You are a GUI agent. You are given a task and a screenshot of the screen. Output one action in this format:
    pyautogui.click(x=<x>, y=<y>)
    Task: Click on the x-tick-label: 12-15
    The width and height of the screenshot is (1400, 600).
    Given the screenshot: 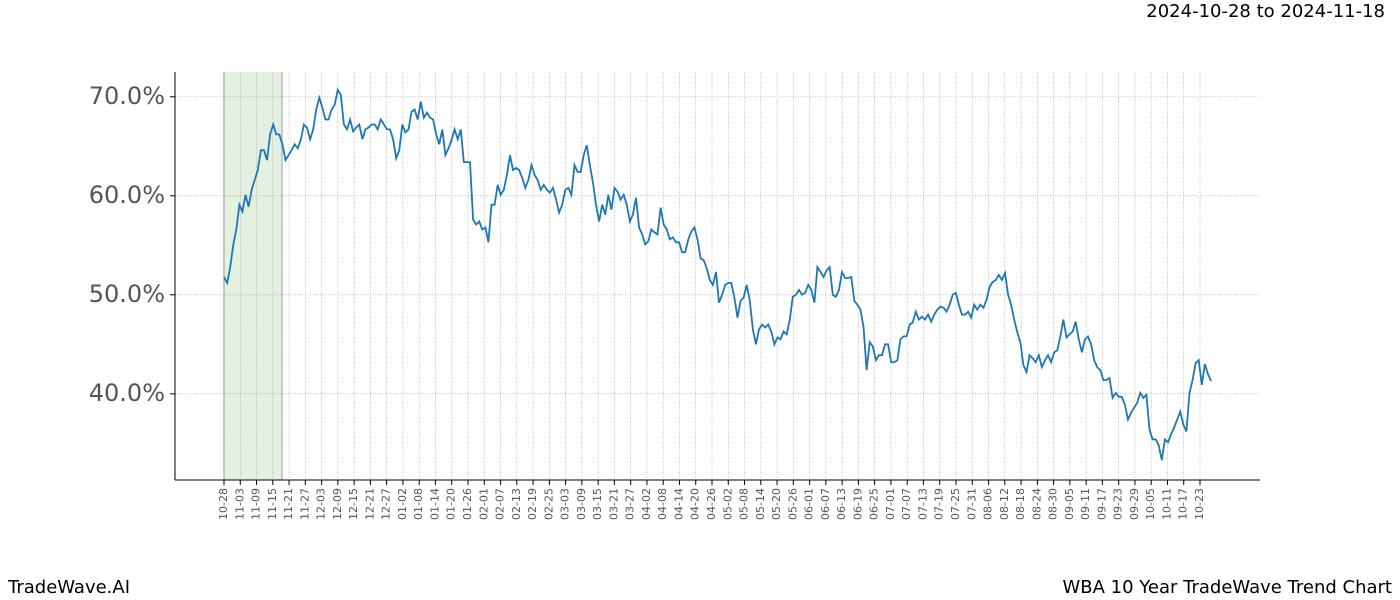 What is the action you would take?
    pyautogui.click(x=353, y=504)
    